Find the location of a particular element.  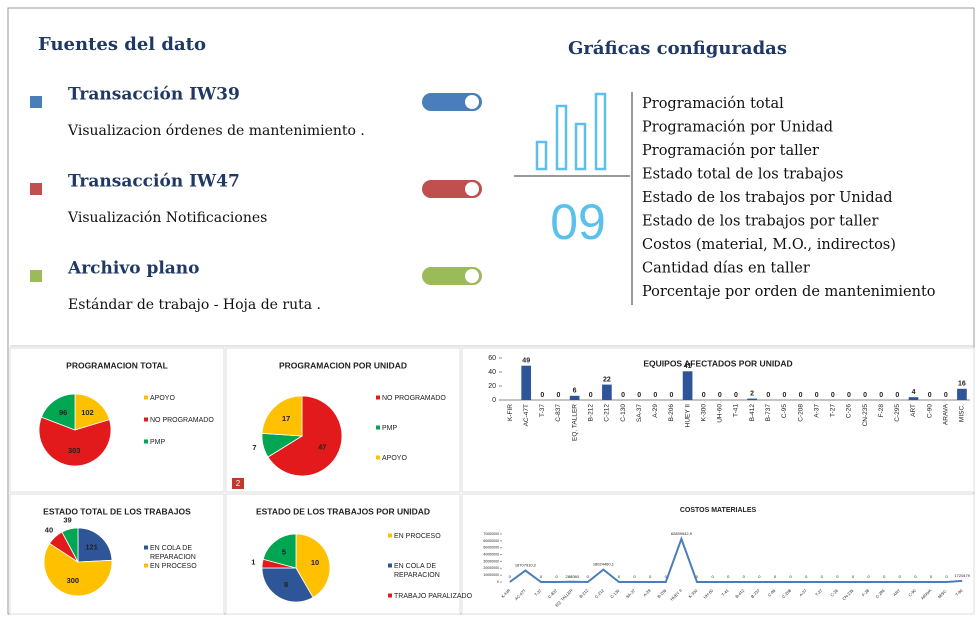

x-tick-label: UH-60 is located at coordinates (720, 413).